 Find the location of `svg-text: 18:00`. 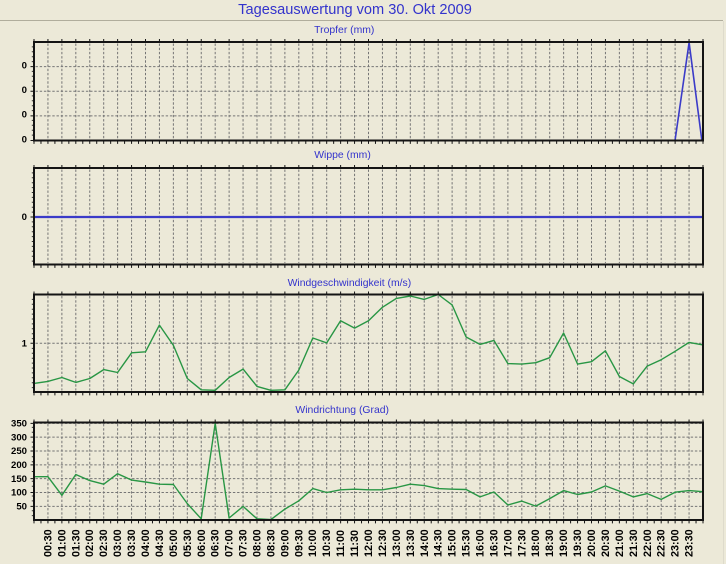

svg-text: 18:00 is located at coordinates (536, 543).